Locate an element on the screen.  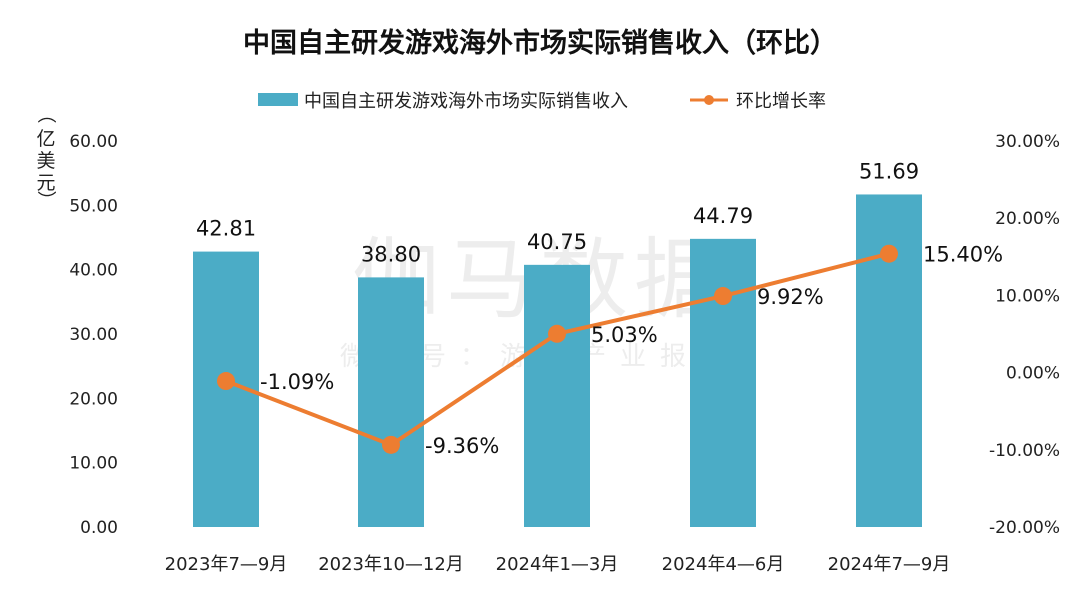
y-left-tick-label: 50.00 is located at coordinates (93, 206).